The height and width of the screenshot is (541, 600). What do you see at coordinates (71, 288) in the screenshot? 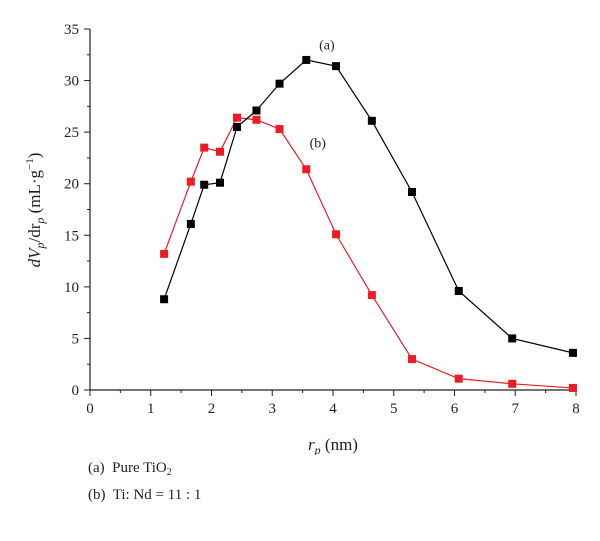
I see `y-tick-label: 10` at bounding box center [71, 288].